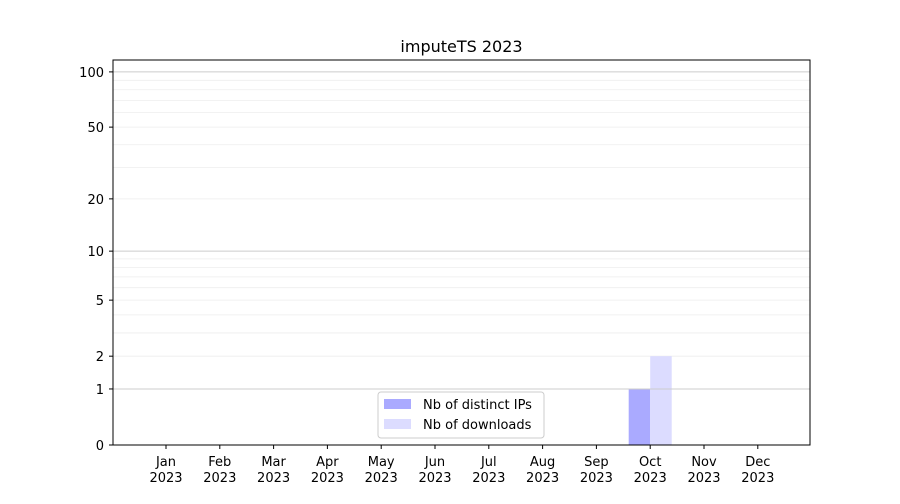 Image resolution: width=900 pixels, height=504 pixels. I want to click on x-tick-label: Jun, so click(434, 462).